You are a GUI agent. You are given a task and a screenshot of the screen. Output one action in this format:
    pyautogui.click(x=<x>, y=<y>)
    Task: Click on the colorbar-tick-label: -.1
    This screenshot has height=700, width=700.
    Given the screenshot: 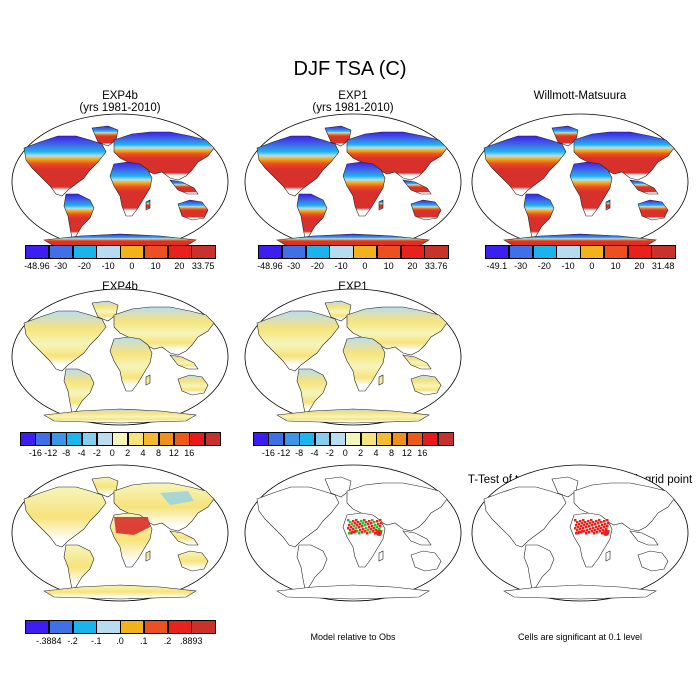 What is the action you would take?
    pyautogui.click(x=96, y=641)
    